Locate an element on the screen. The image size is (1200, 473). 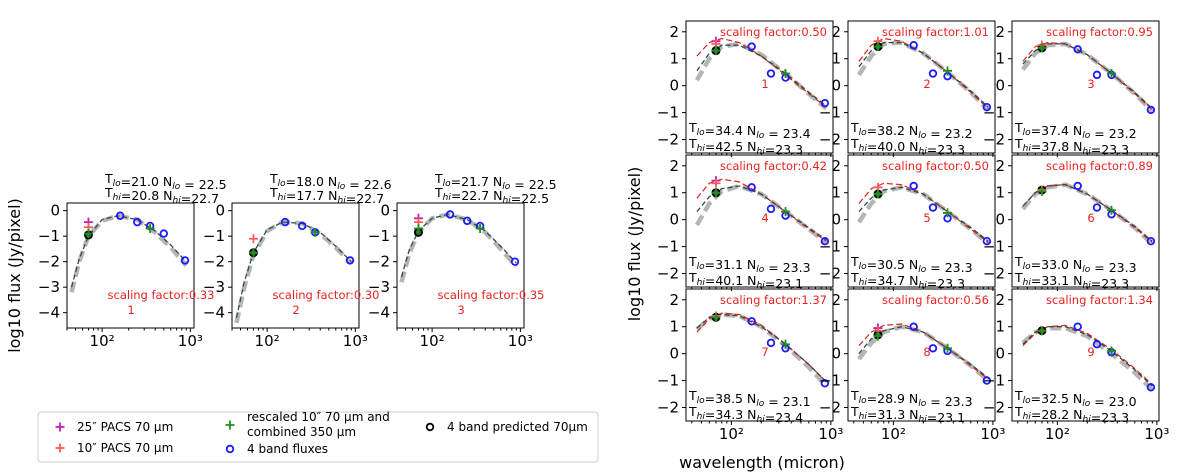
scaling-factor: scaling factor:0.35 is located at coordinates (491, 295).